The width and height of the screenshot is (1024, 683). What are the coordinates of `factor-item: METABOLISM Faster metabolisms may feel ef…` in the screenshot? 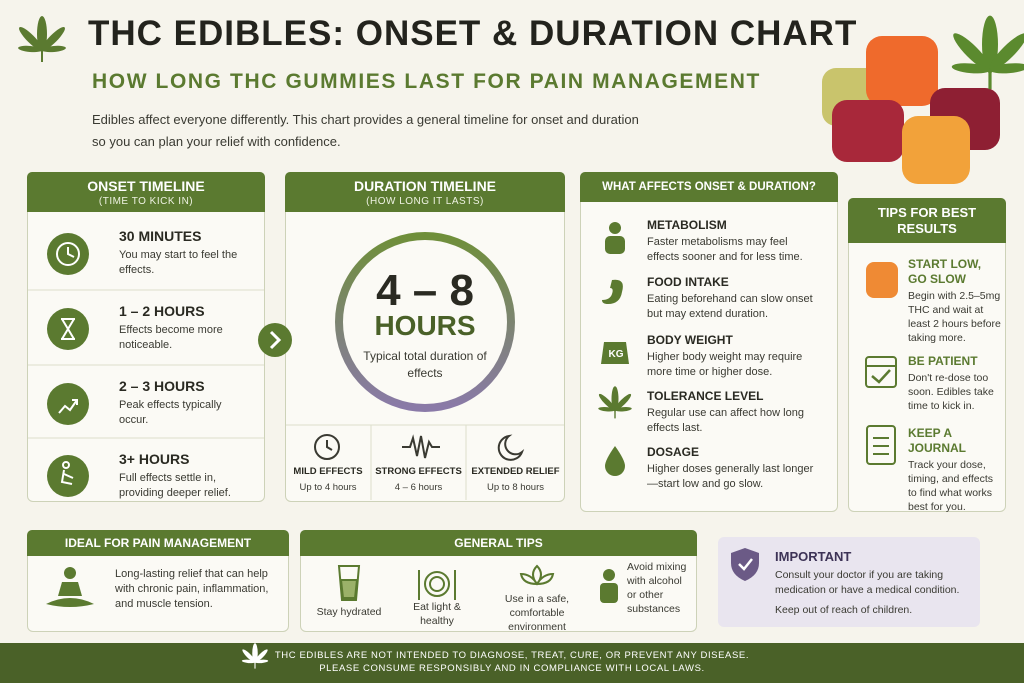 It's located at (734, 241).